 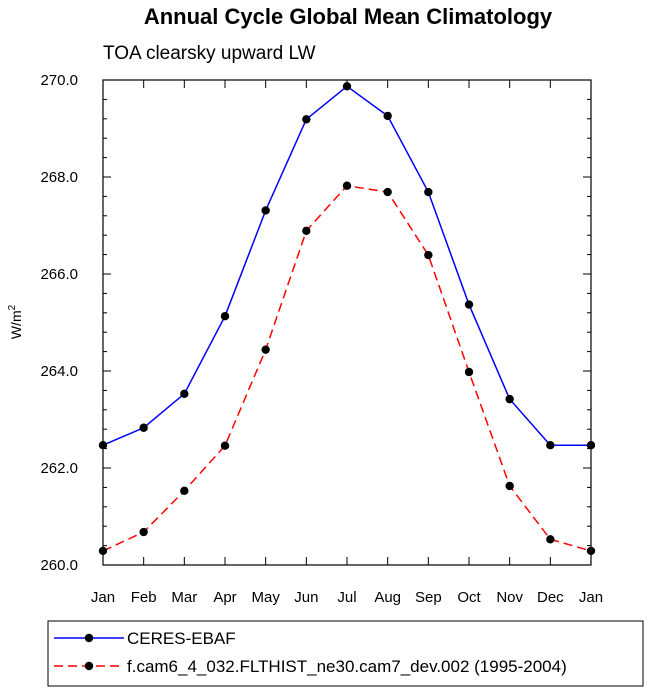 What do you see at coordinates (144, 597) in the screenshot?
I see `x-tick-label: Feb` at bounding box center [144, 597].